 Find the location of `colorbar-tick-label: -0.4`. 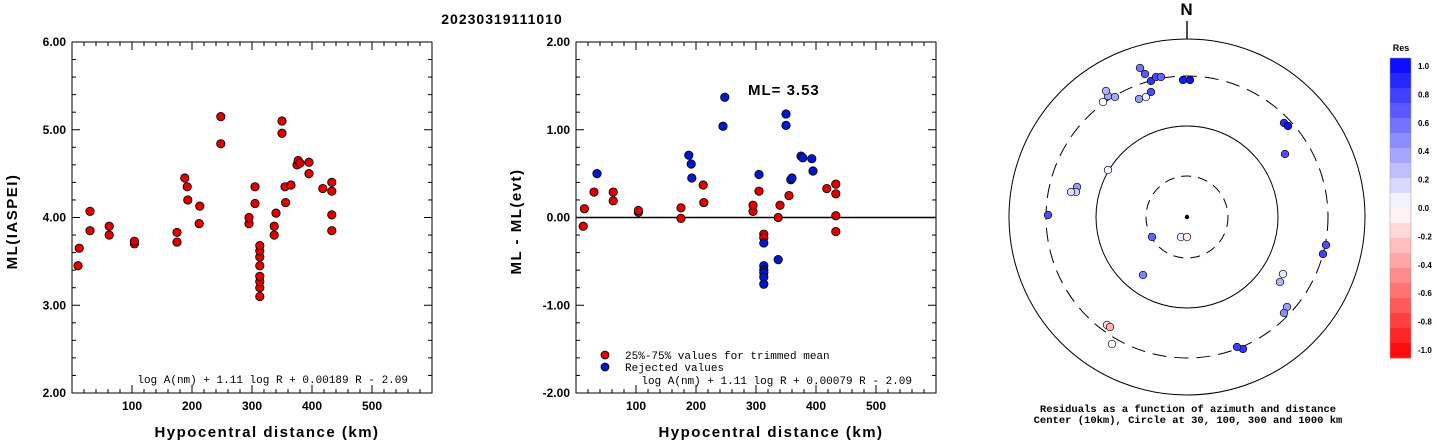

colorbar-tick-label: -0.4 is located at coordinates (1425, 265).